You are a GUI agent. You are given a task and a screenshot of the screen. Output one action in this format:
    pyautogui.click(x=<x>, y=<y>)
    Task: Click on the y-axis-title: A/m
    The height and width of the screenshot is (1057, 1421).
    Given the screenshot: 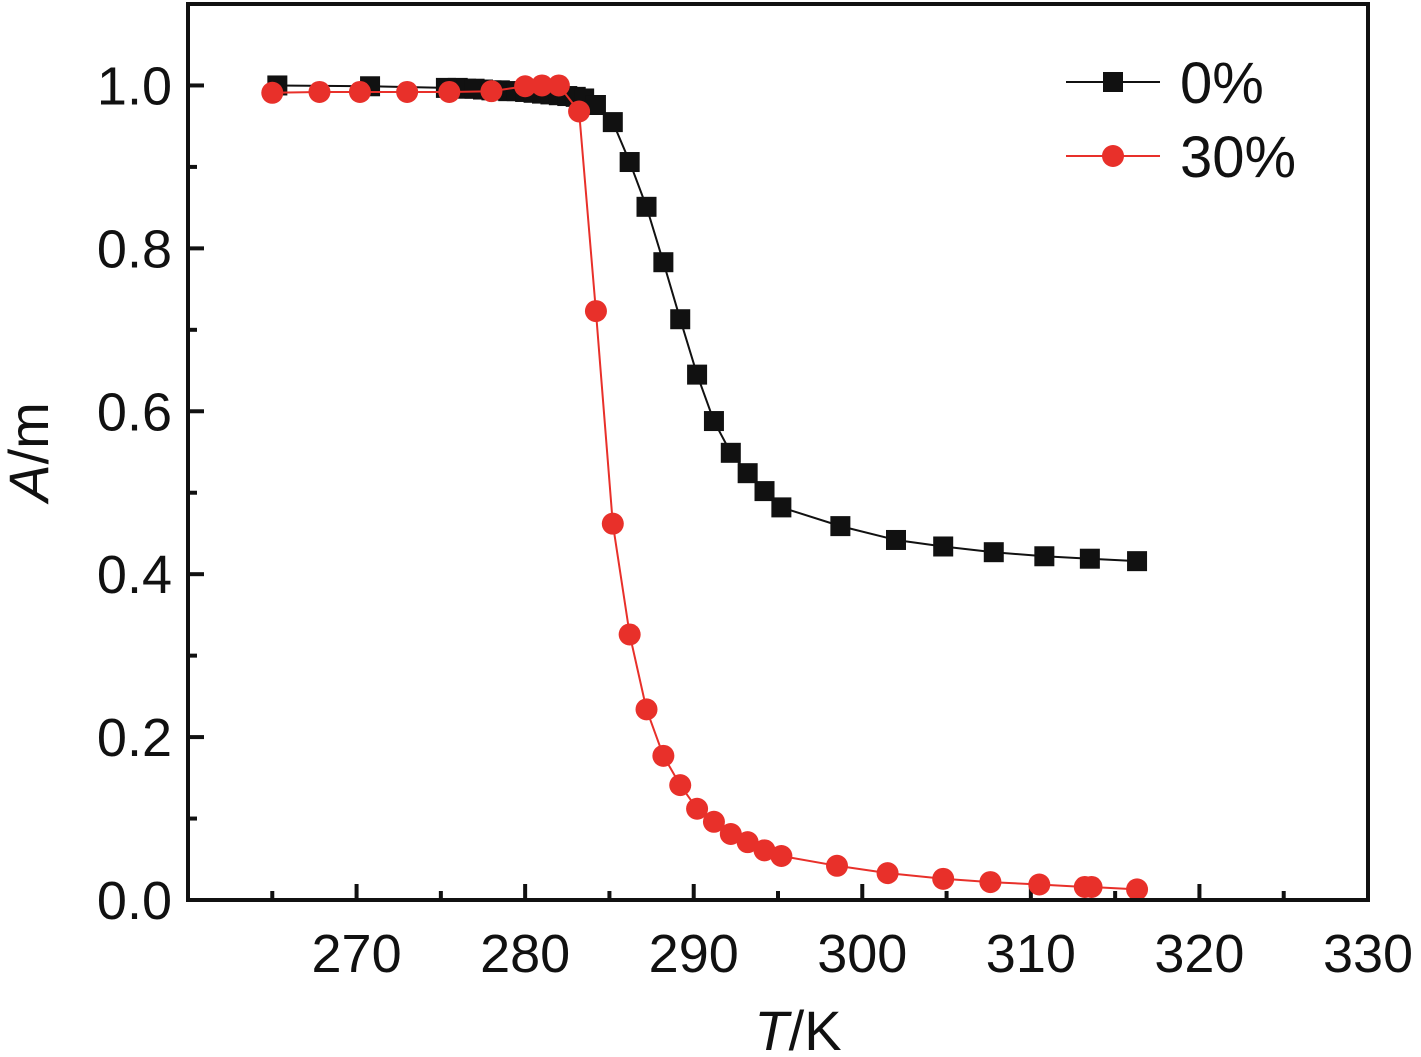 What is the action you would take?
    pyautogui.click(x=30, y=453)
    